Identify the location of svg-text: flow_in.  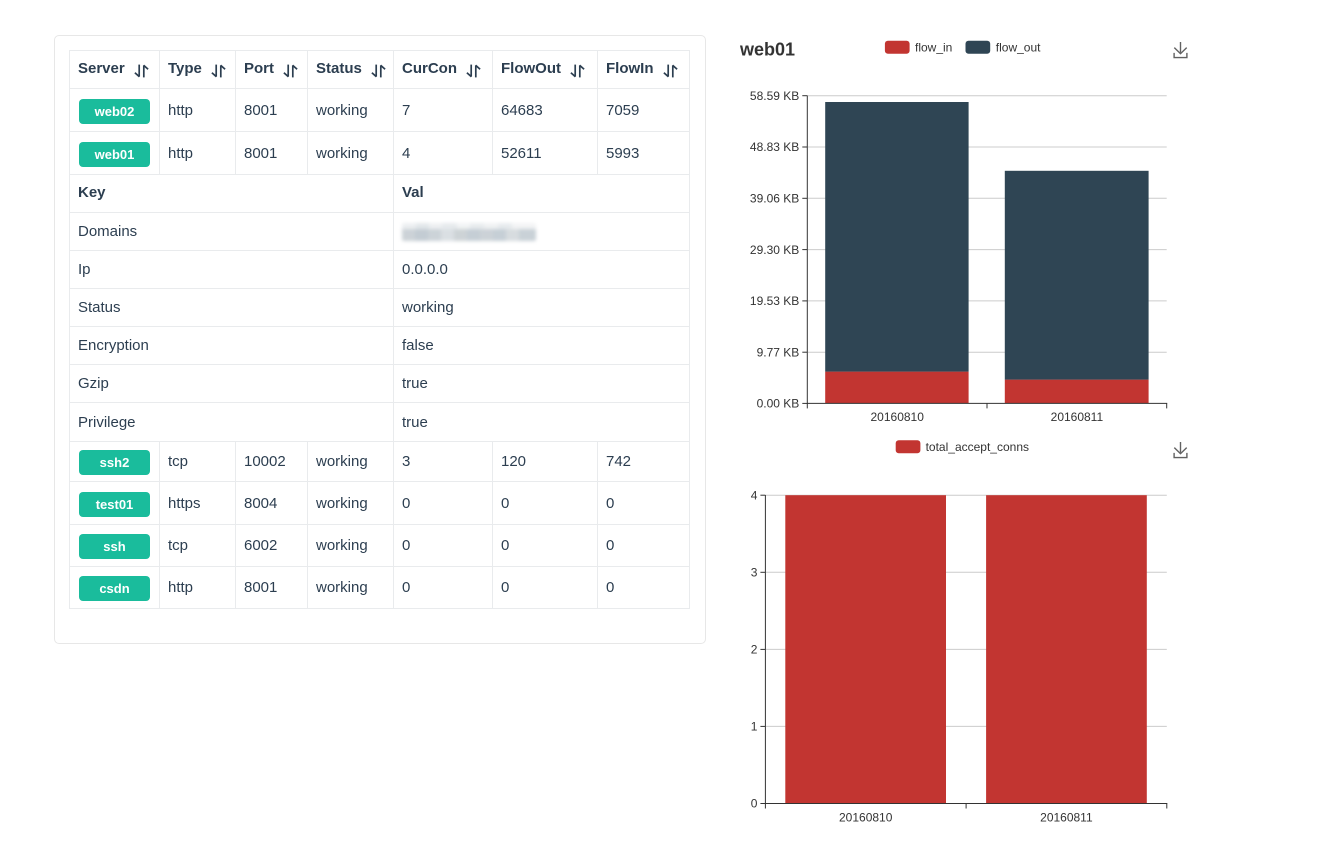
(933, 48).